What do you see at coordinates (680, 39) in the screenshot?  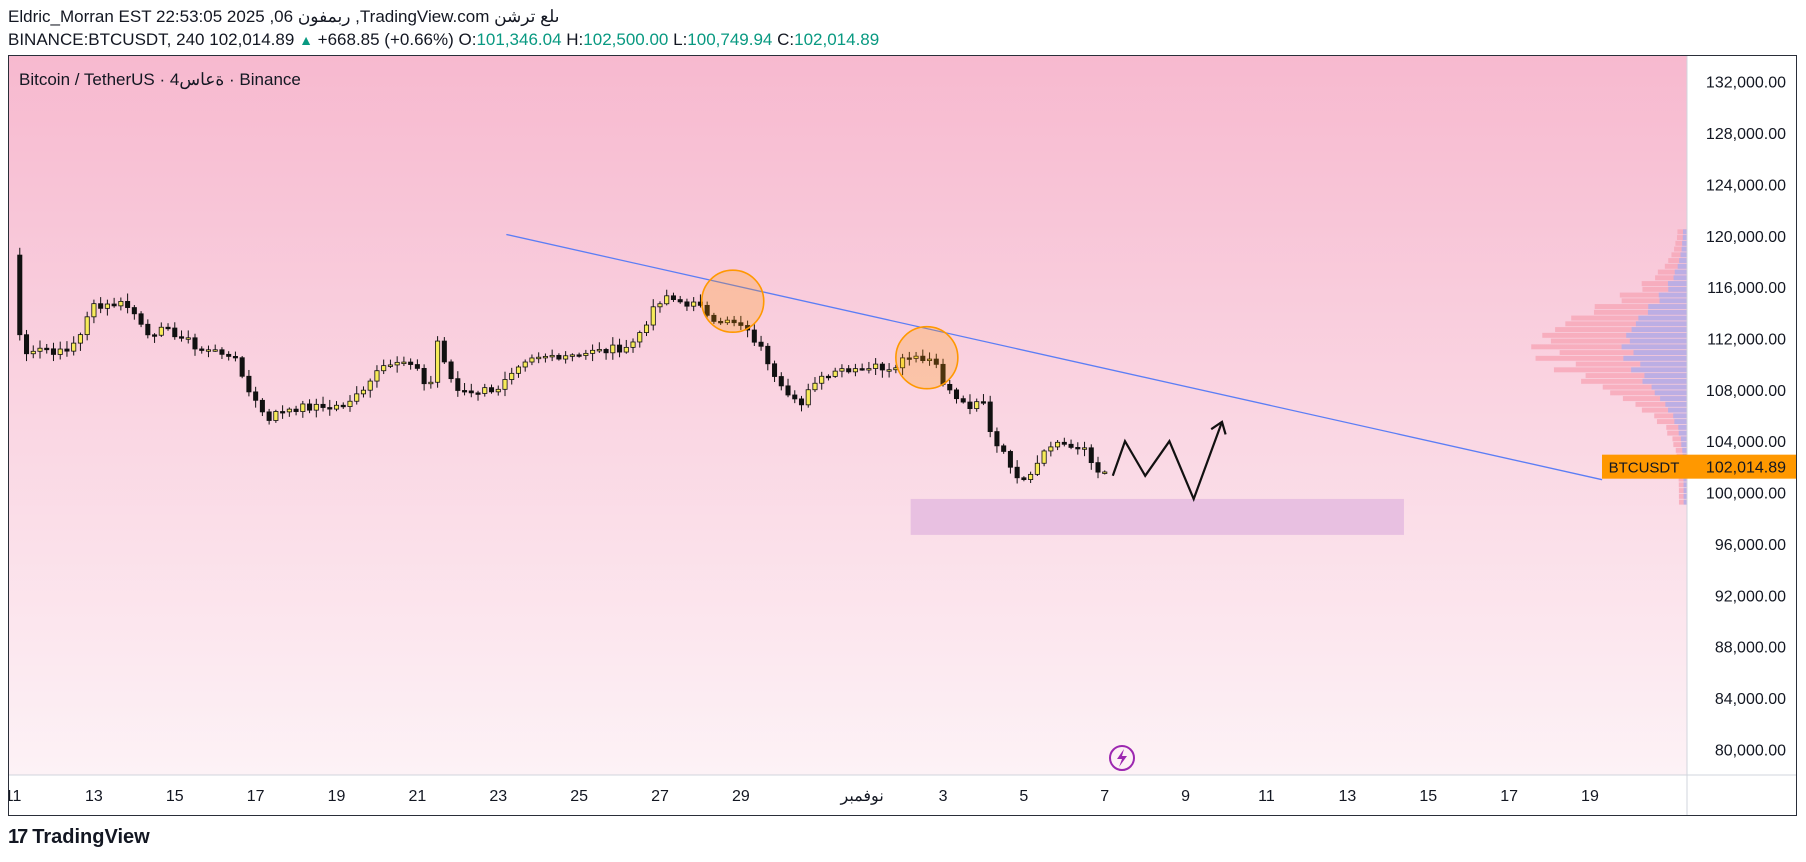 I see `low-label: L:` at bounding box center [680, 39].